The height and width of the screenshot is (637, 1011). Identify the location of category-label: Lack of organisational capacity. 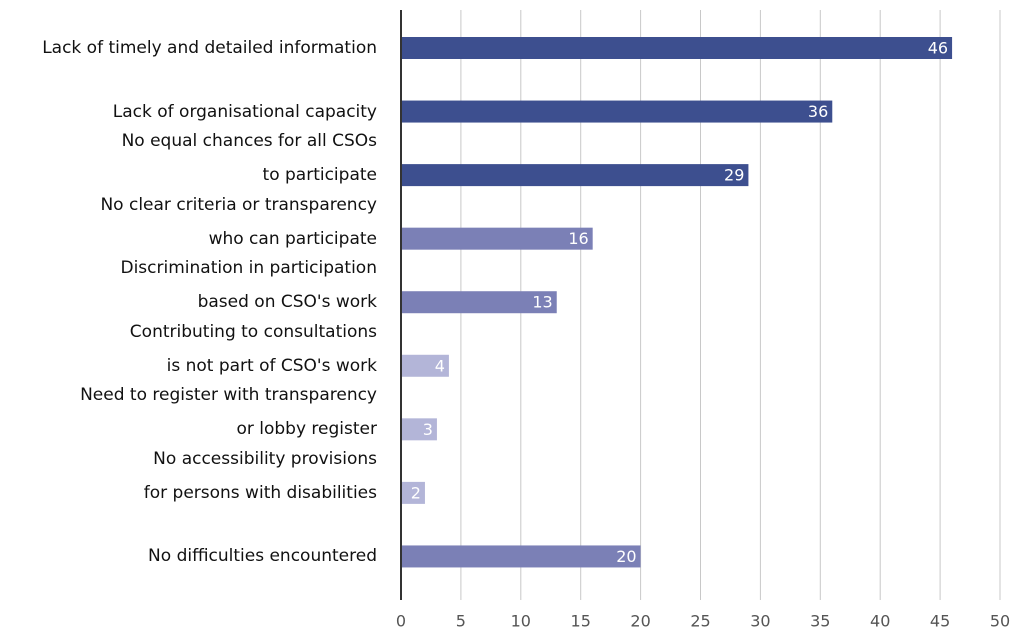
(244, 111).